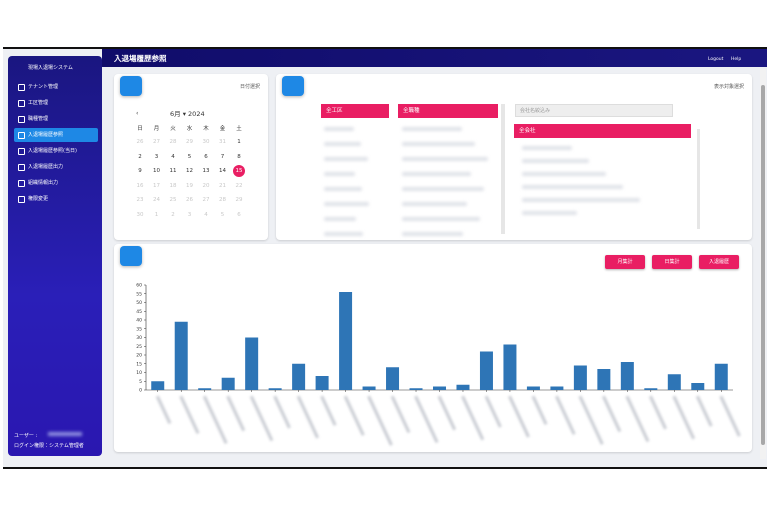  Describe the element at coordinates (187, 114) in the screenshot. I see `month-picker: 6月 ▾ 2024` at that location.